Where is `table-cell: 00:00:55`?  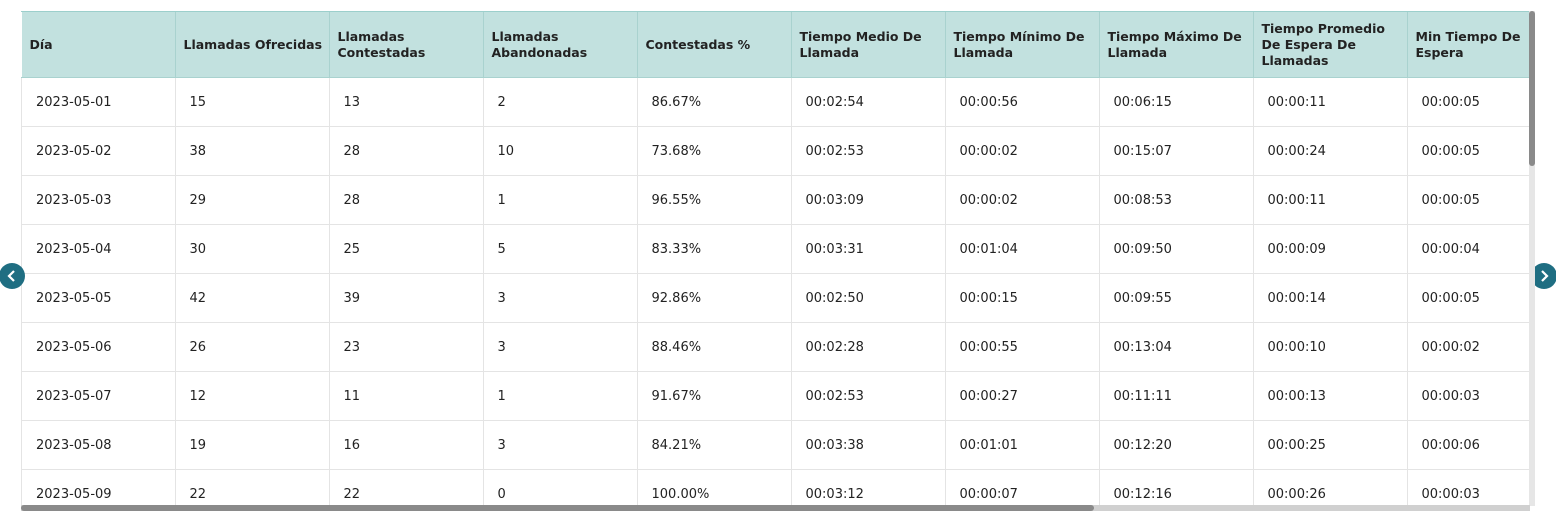
table-cell: 00:00:55 is located at coordinates (1022, 347).